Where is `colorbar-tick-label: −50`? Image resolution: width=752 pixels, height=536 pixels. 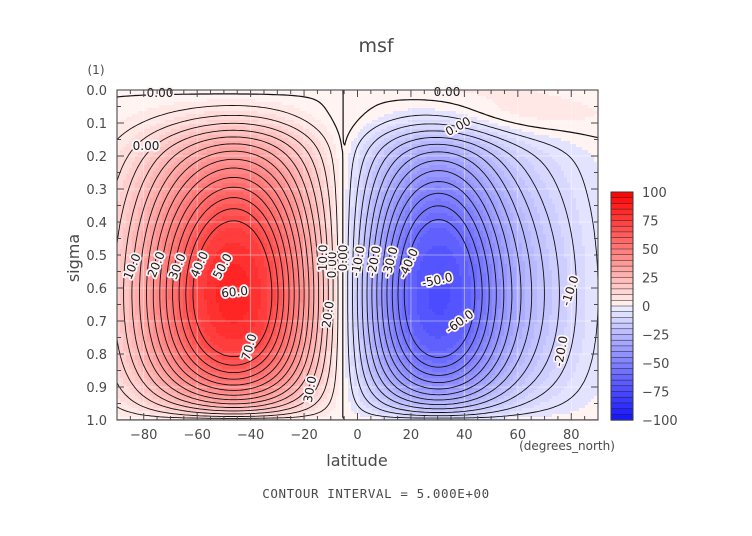 colorbar-tick-label: −50 is located at coordinates (655, 364).